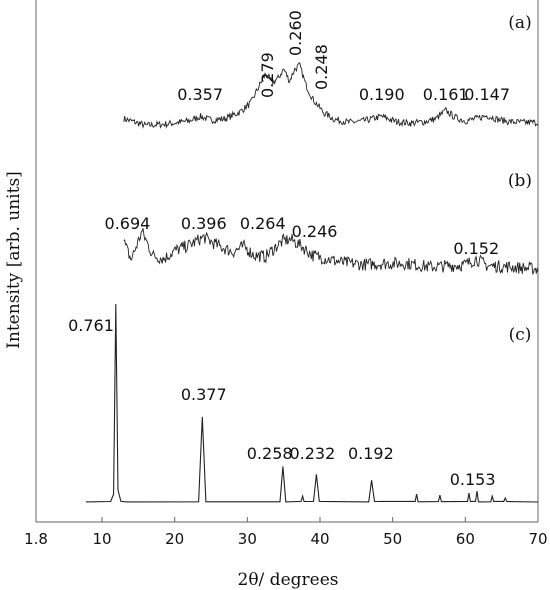 Image resolution: width=550 pixels, height=590 pixels. What do you see at coordinates (14, 260) in the screenshot?
I see `y-axis-label: Intensity [arb. units]` at bounding box center [14, 260].